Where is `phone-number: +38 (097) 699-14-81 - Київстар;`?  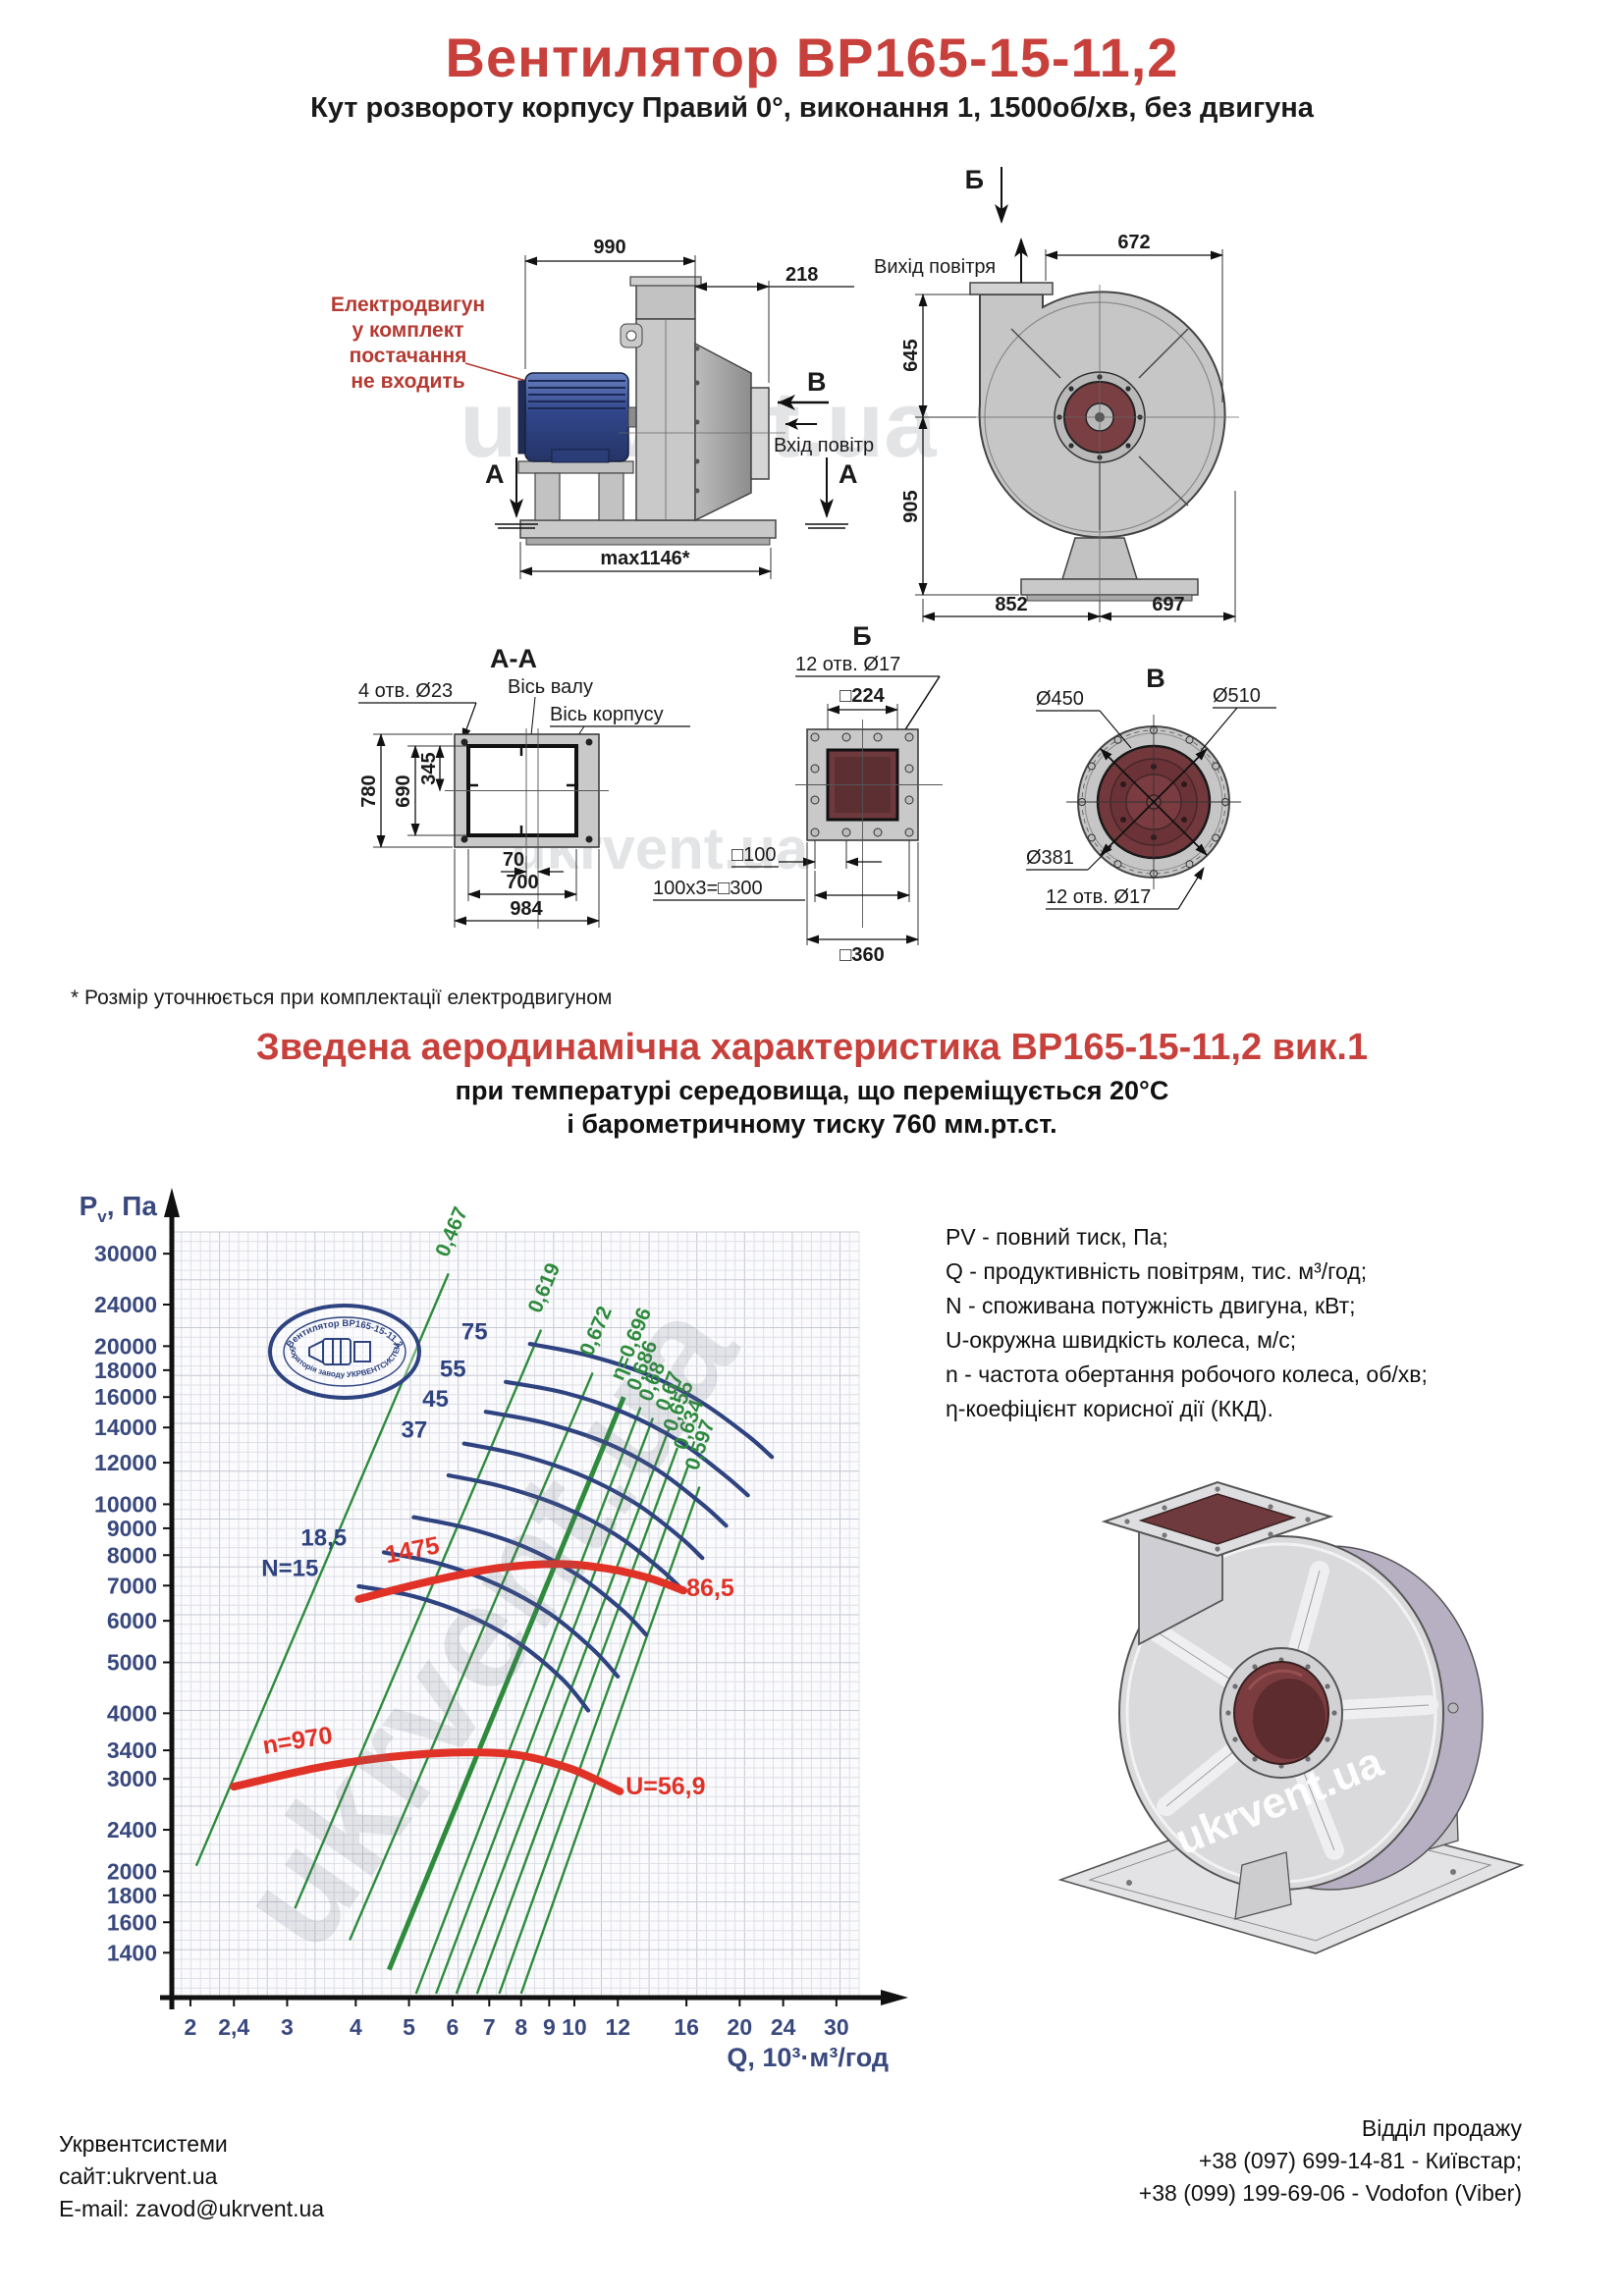 phone-number: +38 (097) 699-14-81 - Київстар; is located at coordinates (1360, 2160).